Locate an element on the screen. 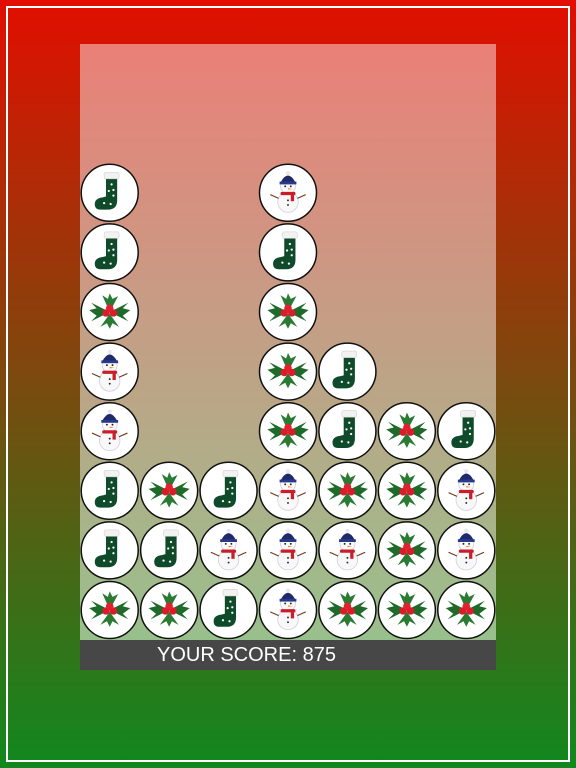 This screenshot has height=768, width=576. score-label: YOUR SCORE: is located at coordinates (227, 655).